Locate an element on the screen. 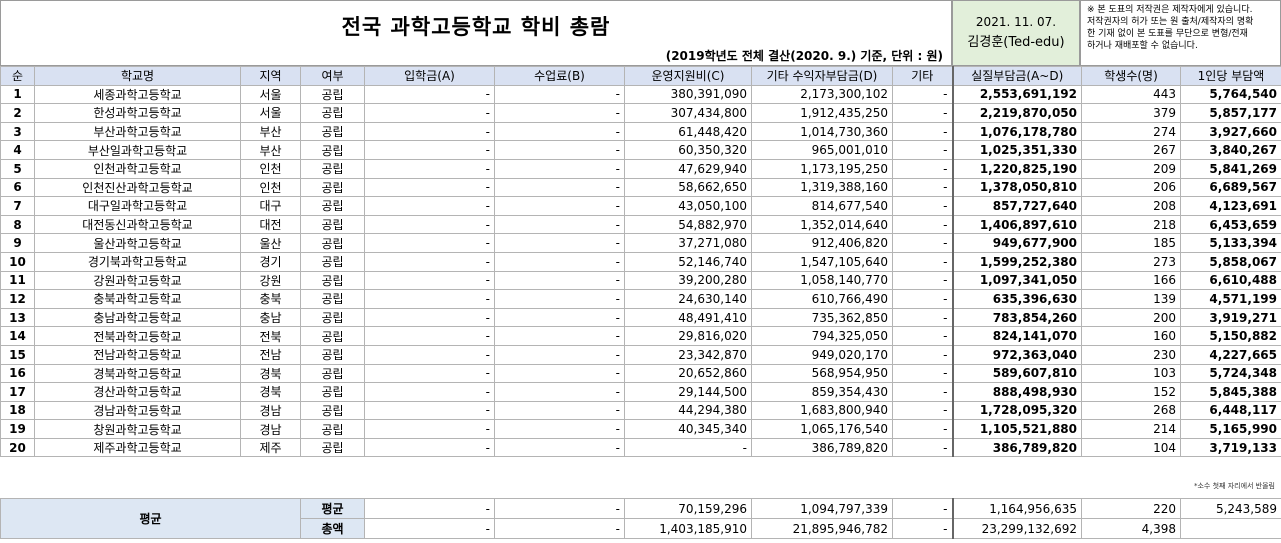 The height and width of the screenshot is (543, 1281). school-name: 전남과학고등학교 is located at coordinates (137, 354).